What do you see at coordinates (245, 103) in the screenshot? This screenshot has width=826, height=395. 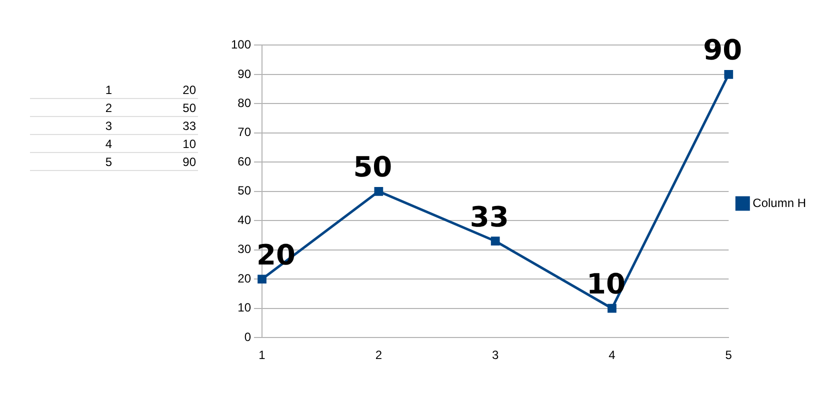 I see `y-tick-label: 80` at bounding box center [245, 103].